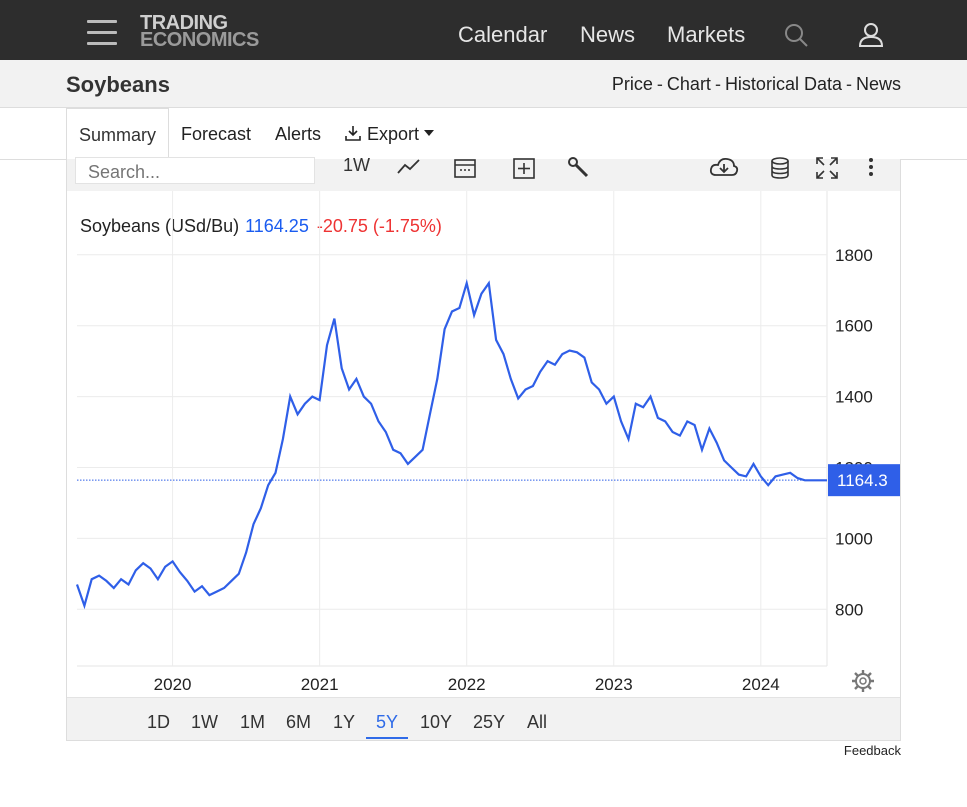 The width and height of the screenshot is (967, 807). Describe the element at coordinates (761, 684) in the screenshot. I see `x-tick-label: 2024` at that location.